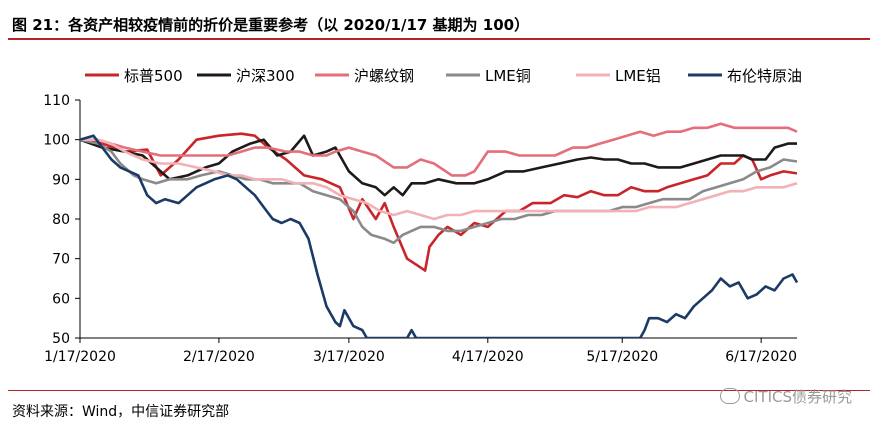 Image resolution: width=878 pixels, height=436 pixels. Describe the element at coordinates (797, 397) in the screenshot. I see `watermark-text: CITICS债券研究` at that location.